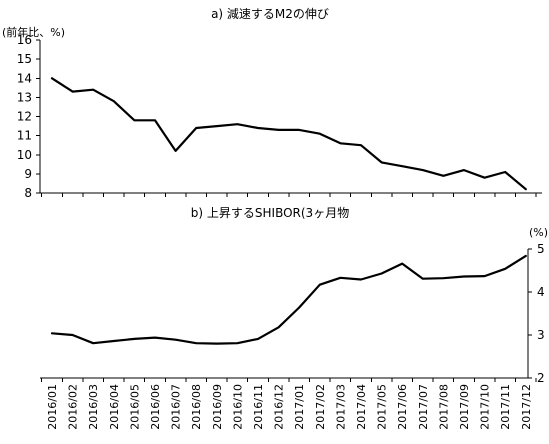  Describe the element at coordinates (361, 407) in the screenshot. I see `x-tick-label: 2017/04` at that location.